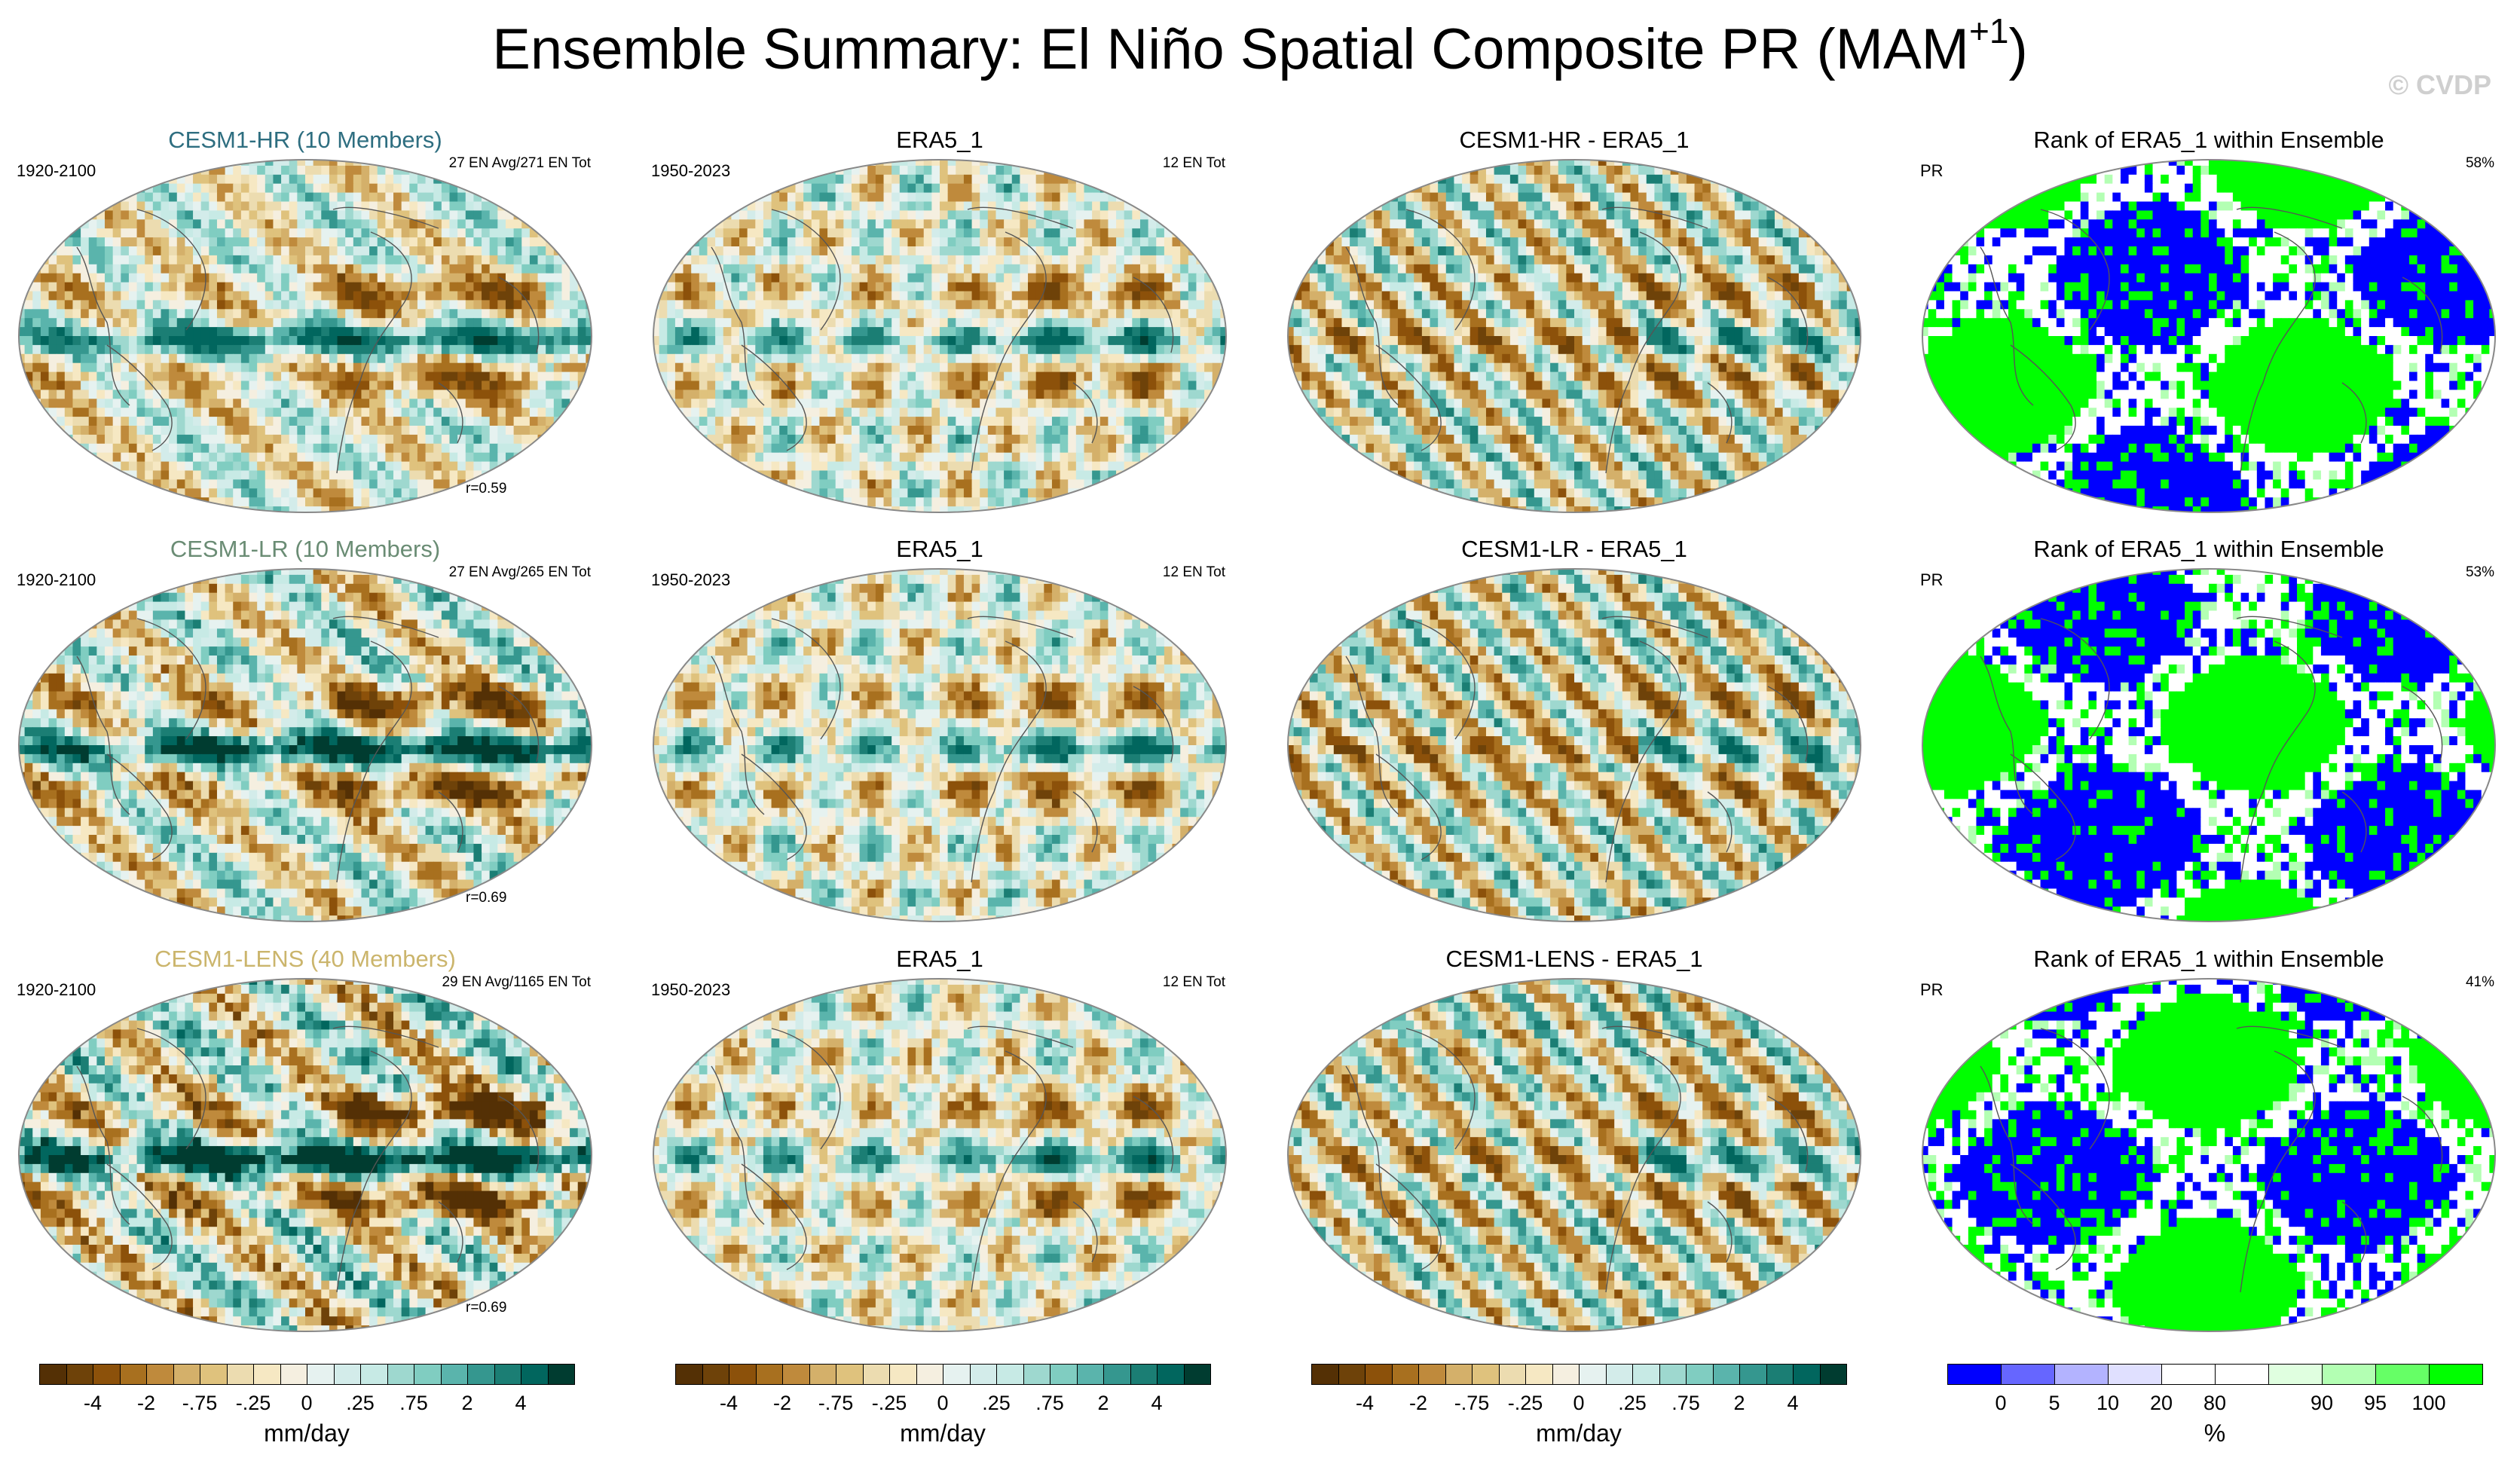 The image size is (2520, 1467). What do you see at coordinates (2208, 549) in the screenshot?
I see `rank-title: Rank of ERA5_1 within Ensemble` at bounding box center [2208, 549].